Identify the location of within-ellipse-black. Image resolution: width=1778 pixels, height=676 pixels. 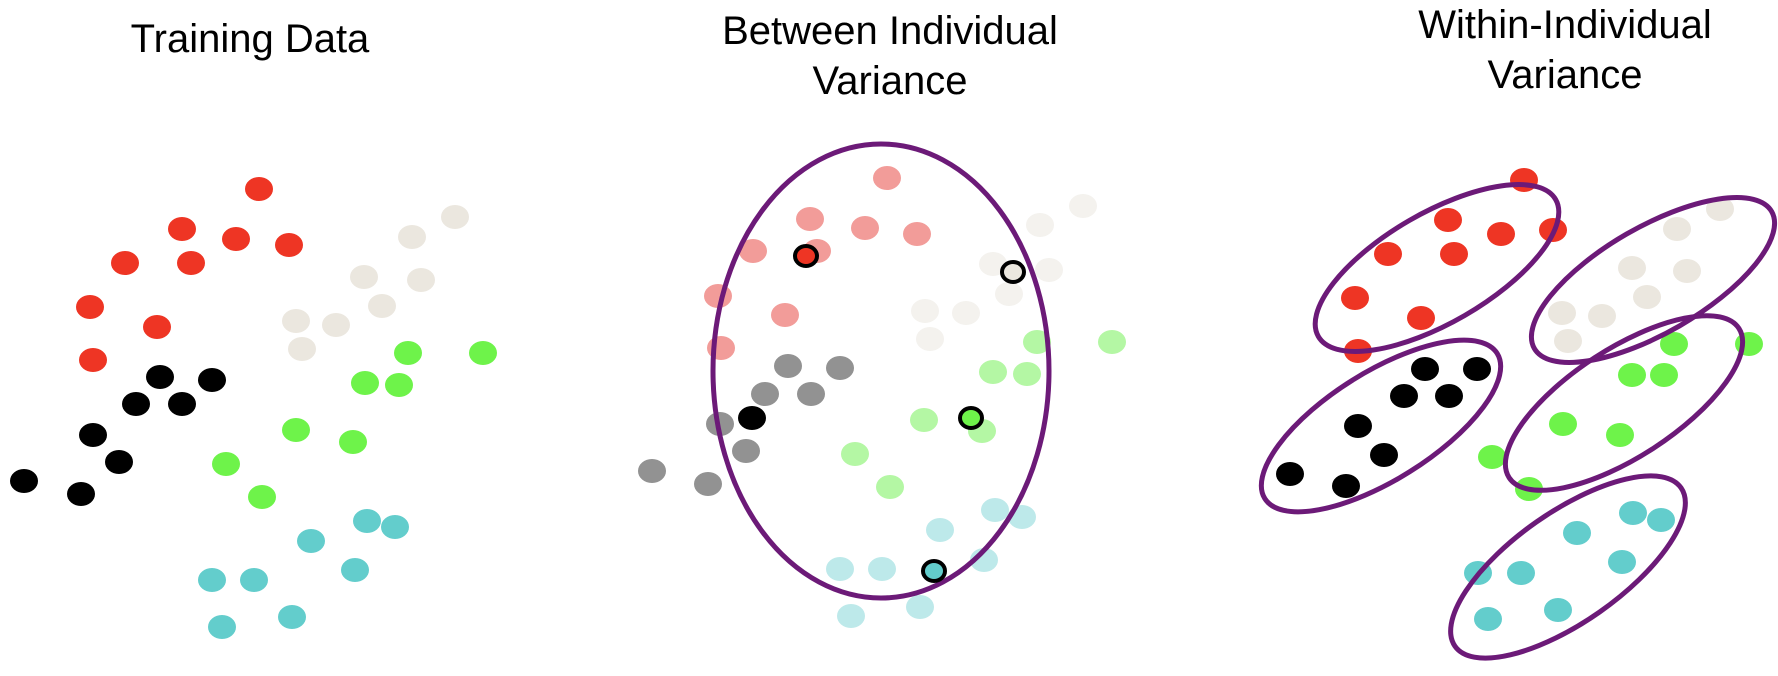
(1381, 426).